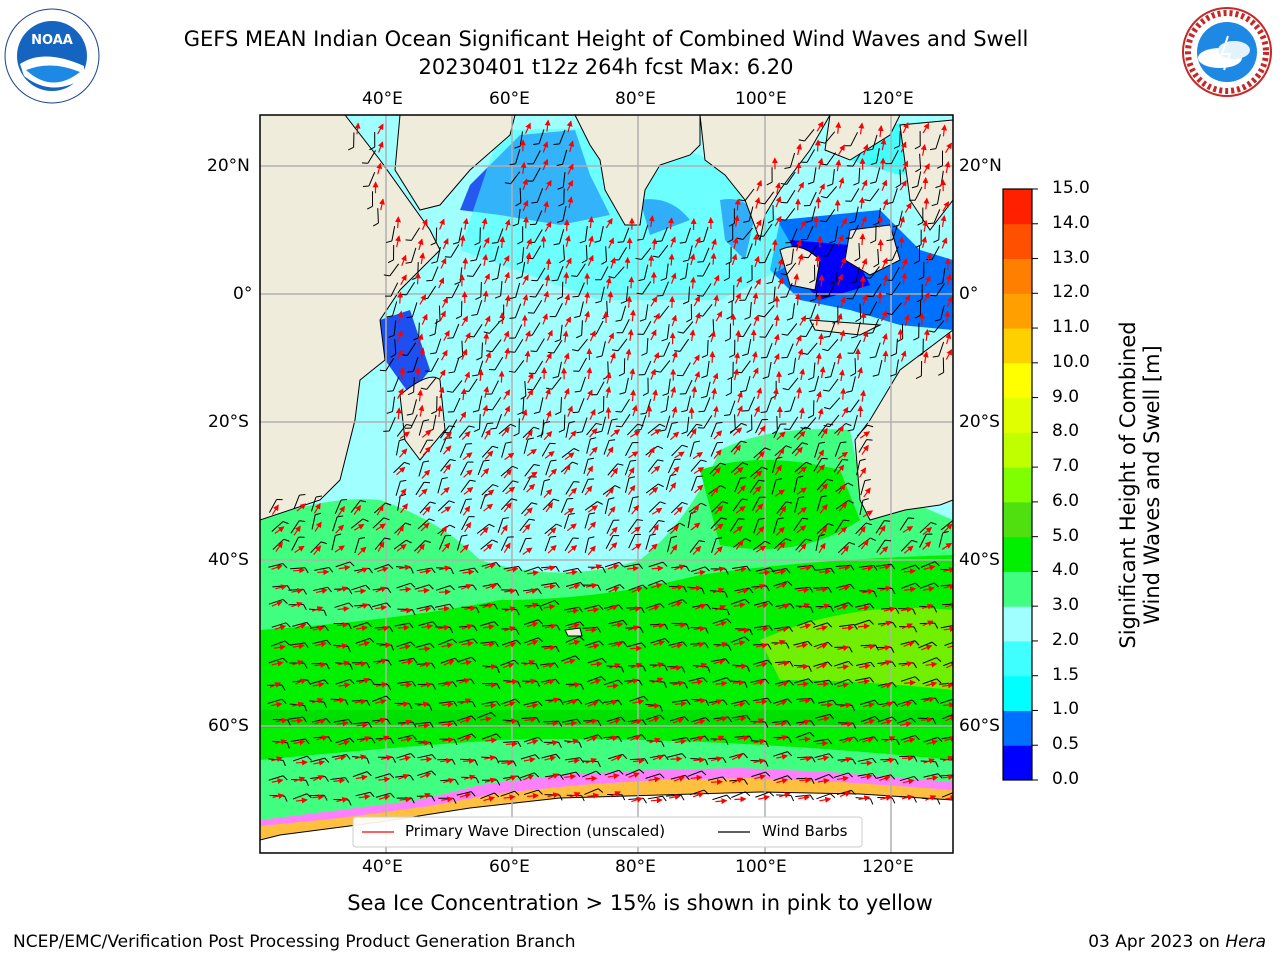 Image resolution: width=1280 pixels, height=960 pixels. Describe the element at coordinates (1071, 188) in the screenshot. I see `colorbar-tick-label: 15.0` at that location.